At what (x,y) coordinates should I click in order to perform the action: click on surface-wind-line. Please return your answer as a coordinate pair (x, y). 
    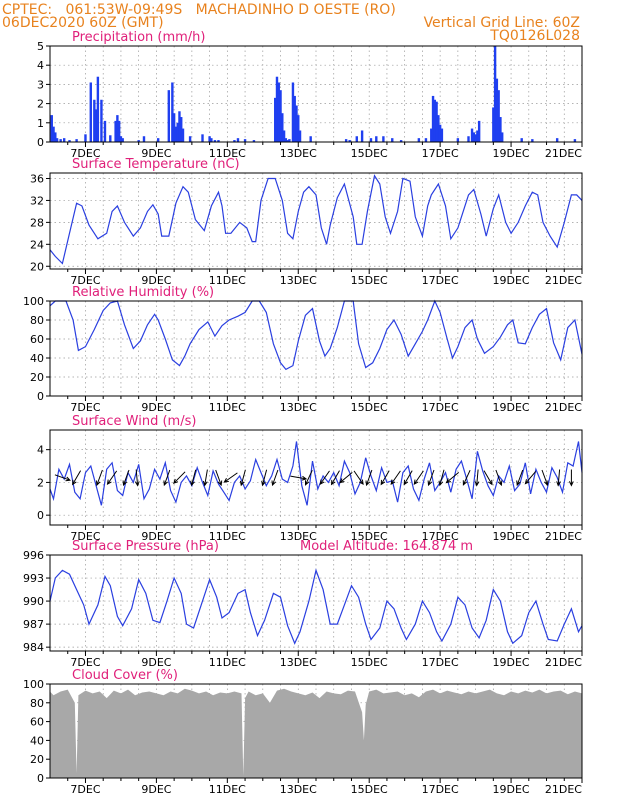
    Looking at the image, I should click on (316, 473).